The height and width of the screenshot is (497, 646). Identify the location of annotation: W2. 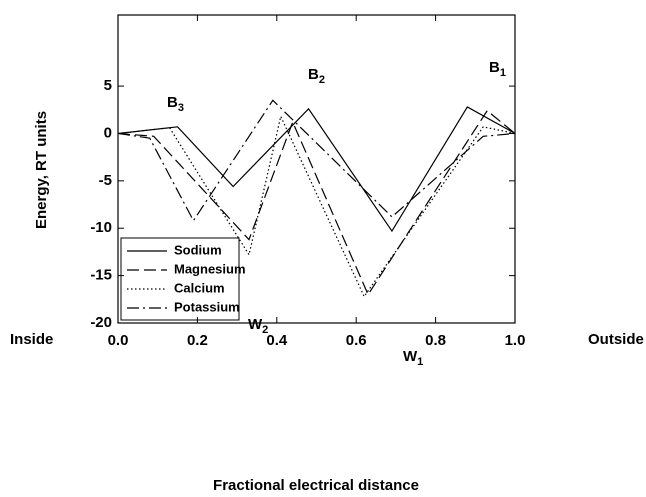
(258, 326).